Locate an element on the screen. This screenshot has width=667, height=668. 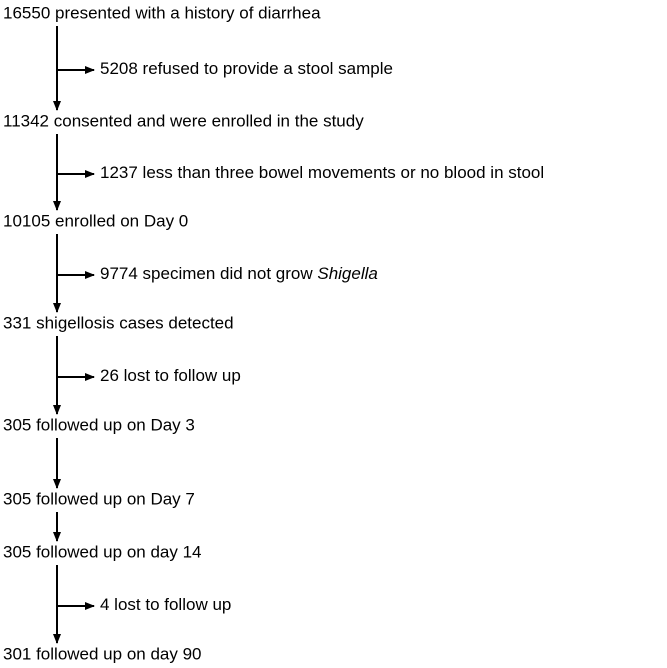
step-text: 301 followed up on day 90 is located at coordinates (102, 653).